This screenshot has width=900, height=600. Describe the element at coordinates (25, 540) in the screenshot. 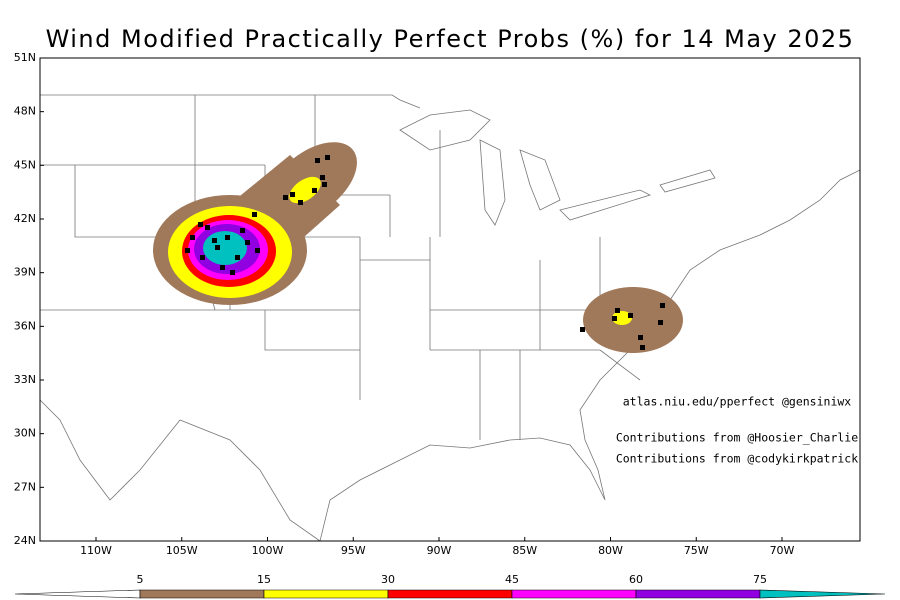

I see `lat-label: 24N` at that location.